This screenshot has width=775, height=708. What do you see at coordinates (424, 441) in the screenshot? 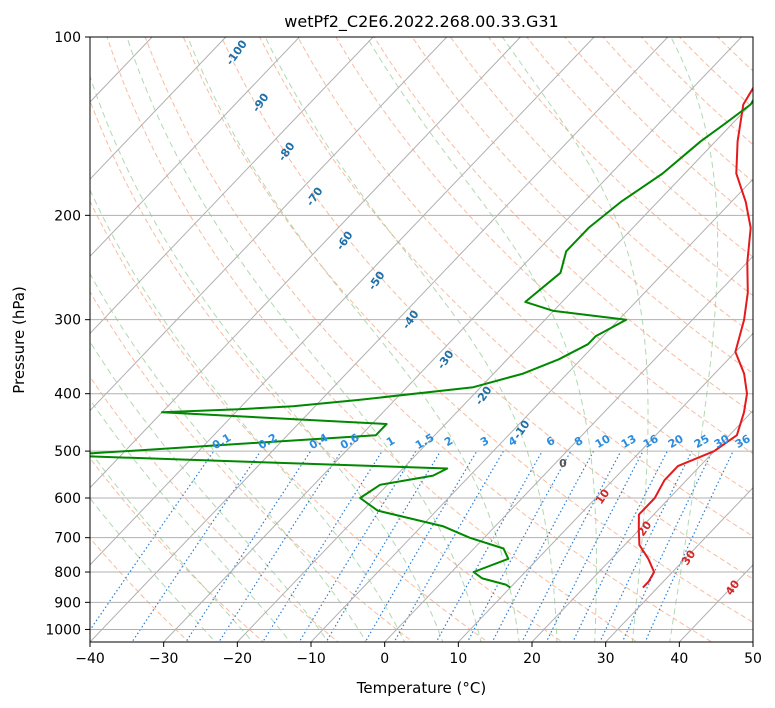
I see `isoline-label: 1.5` at bounding box center [424, 441].